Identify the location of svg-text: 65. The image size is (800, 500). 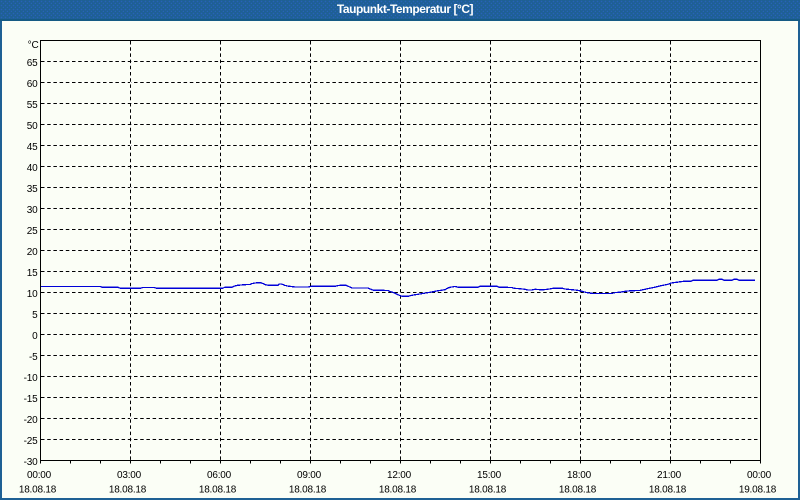
(32, 63).